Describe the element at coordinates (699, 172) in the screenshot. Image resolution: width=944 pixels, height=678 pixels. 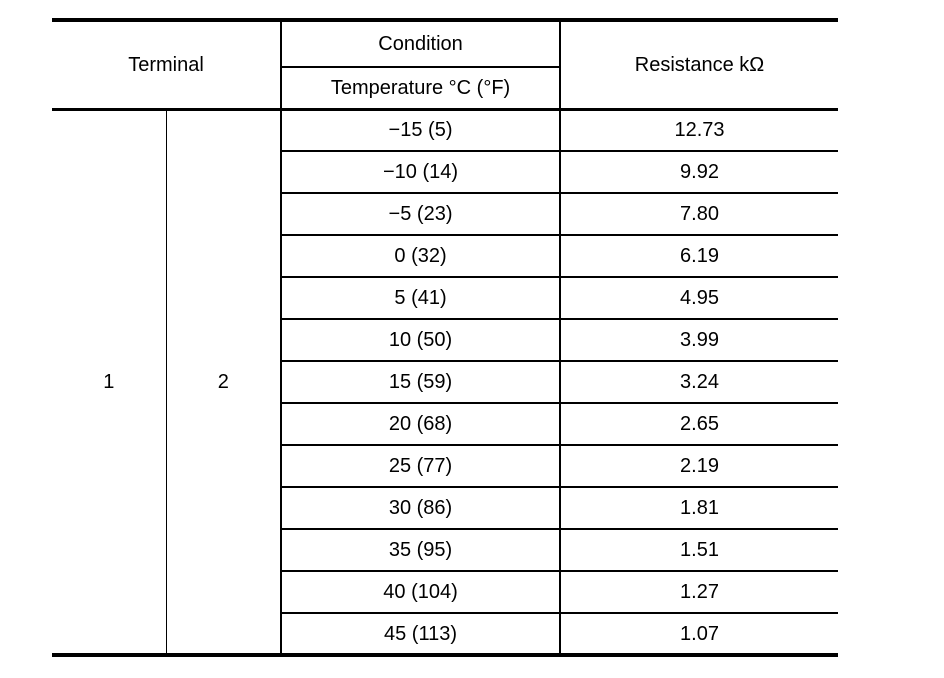
I see `resistance-cell: 9.92` at that location.